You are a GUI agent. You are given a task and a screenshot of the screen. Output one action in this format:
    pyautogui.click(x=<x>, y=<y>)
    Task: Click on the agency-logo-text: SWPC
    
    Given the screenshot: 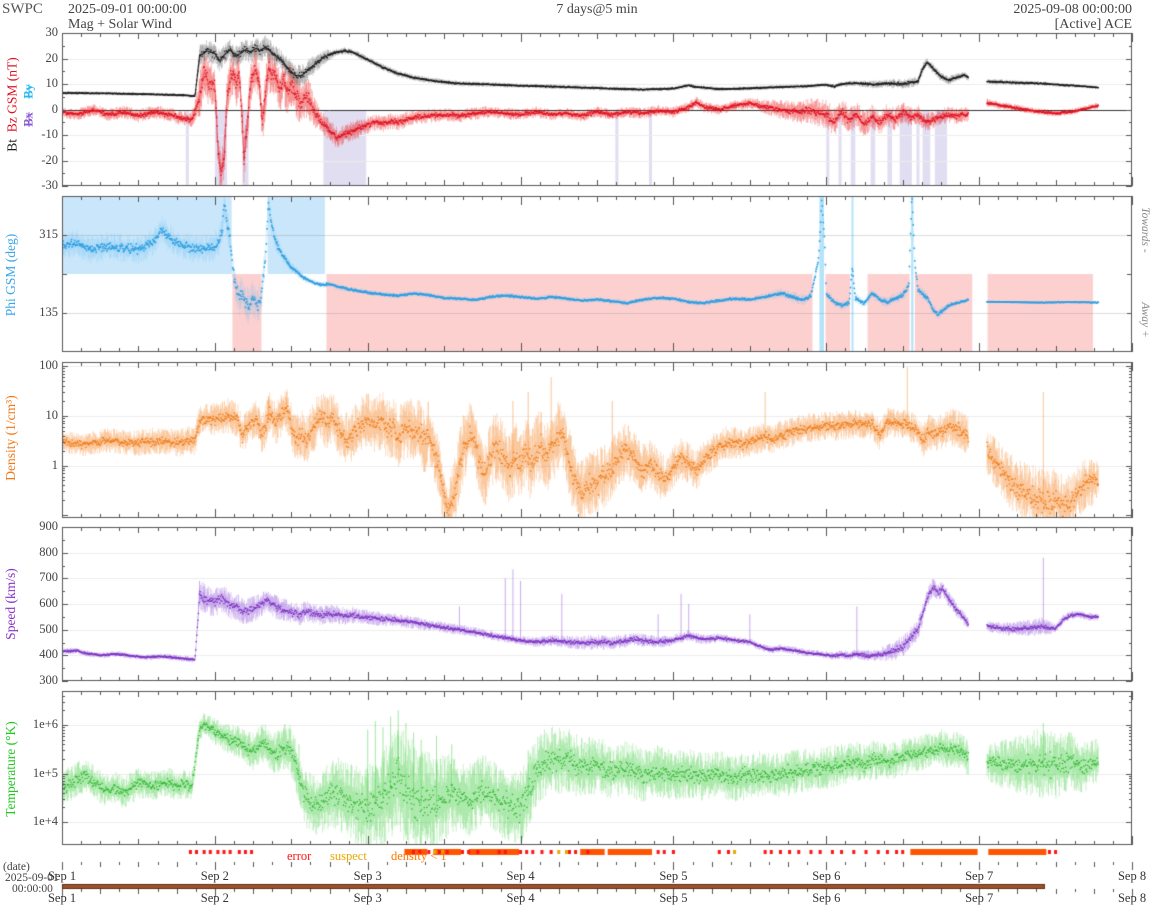 What is the action you would take?
    pyautogui.click(x=22, y=9)
    